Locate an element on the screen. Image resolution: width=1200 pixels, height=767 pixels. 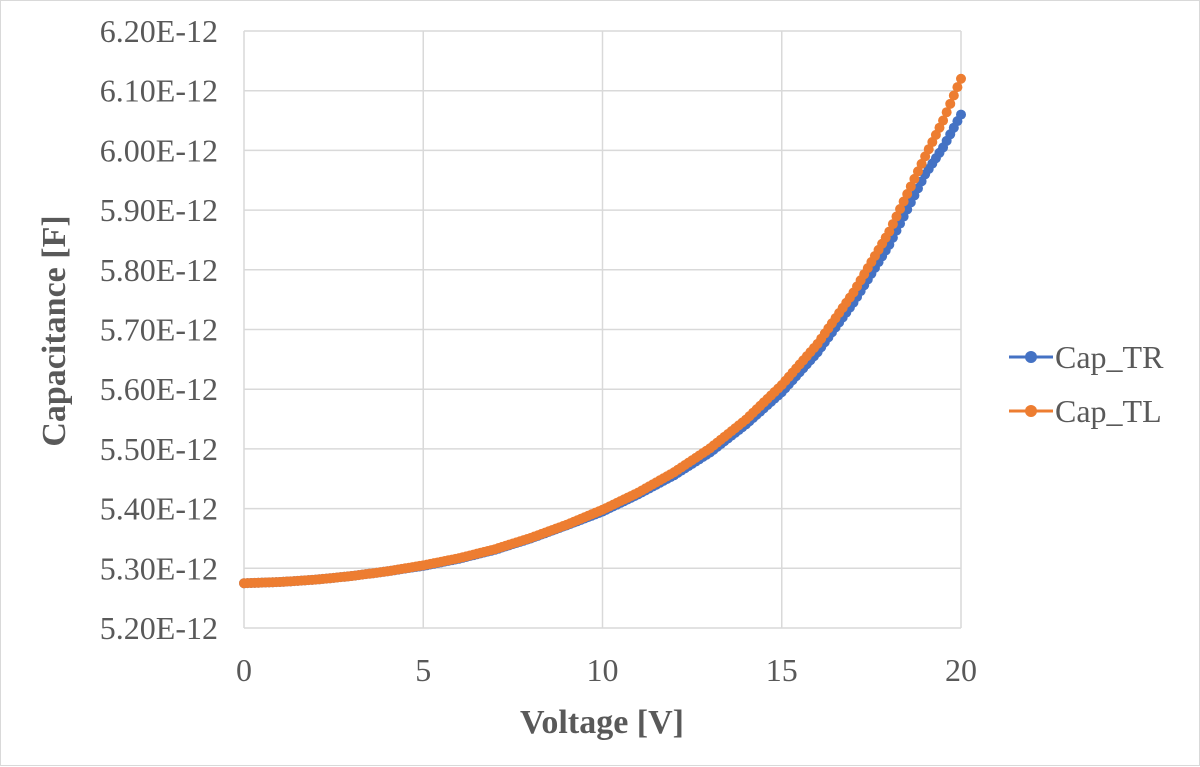
y-axis-title: Capacitance [F] is located at coordinates (54, 330).